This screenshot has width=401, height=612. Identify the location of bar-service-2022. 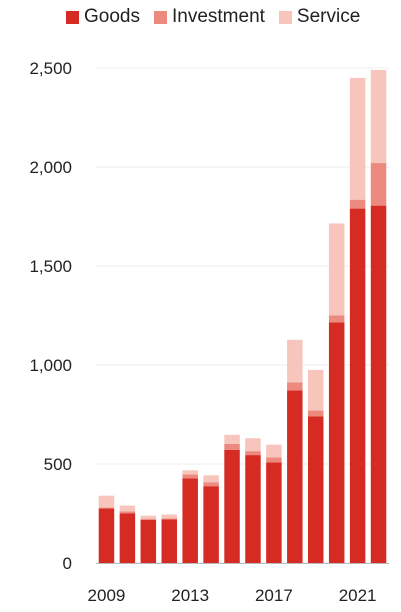
(378, 116).